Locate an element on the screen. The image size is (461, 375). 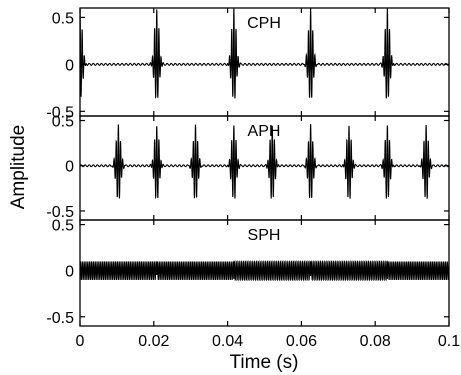
panel-label: SPH is located at coordinates (264, 235).